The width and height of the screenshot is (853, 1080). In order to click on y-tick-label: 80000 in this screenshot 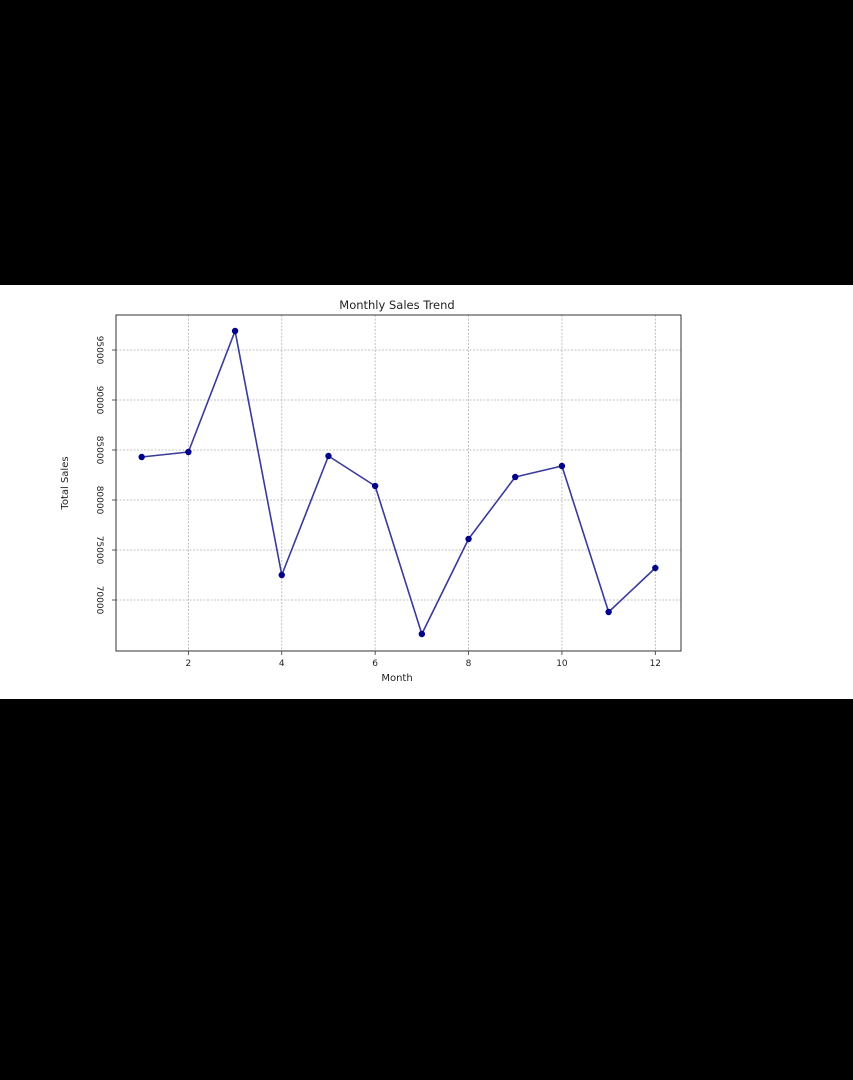, I will do `click(99, 500)`.